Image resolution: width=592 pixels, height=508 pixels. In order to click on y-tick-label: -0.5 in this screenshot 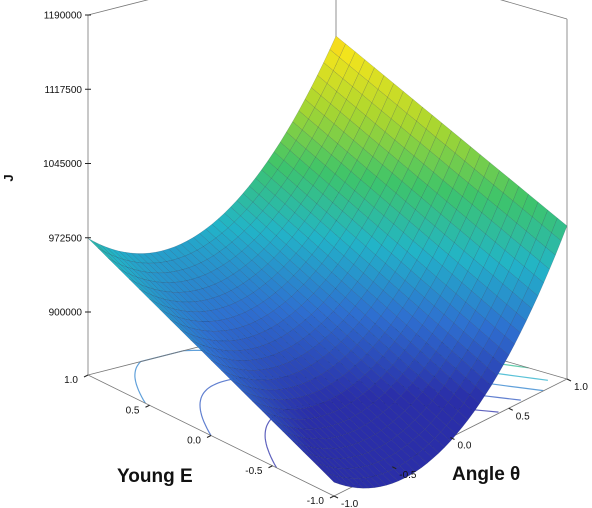, I will do `click(408, 475)`.